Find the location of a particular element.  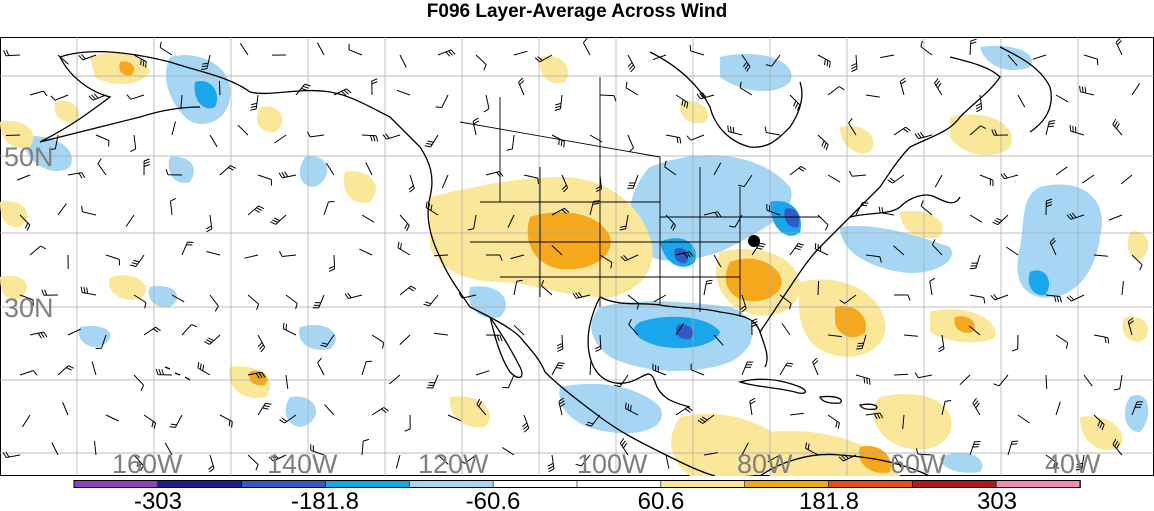

lon-label-100w: 100W is located at coordinates (612, 462).